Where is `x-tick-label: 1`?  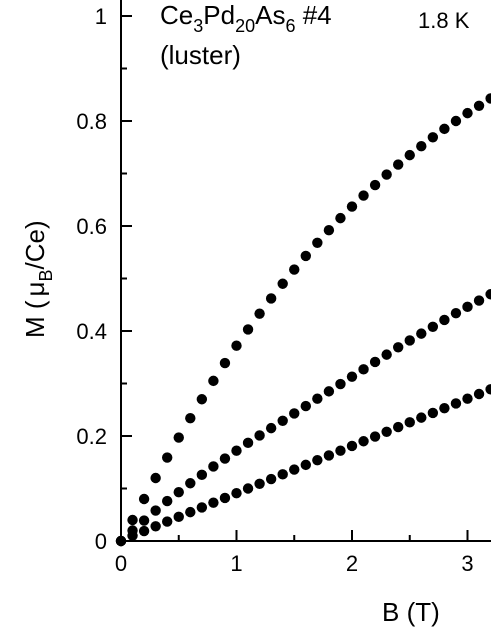
x-tick-label: 1 is located at coordinates (236, 563).